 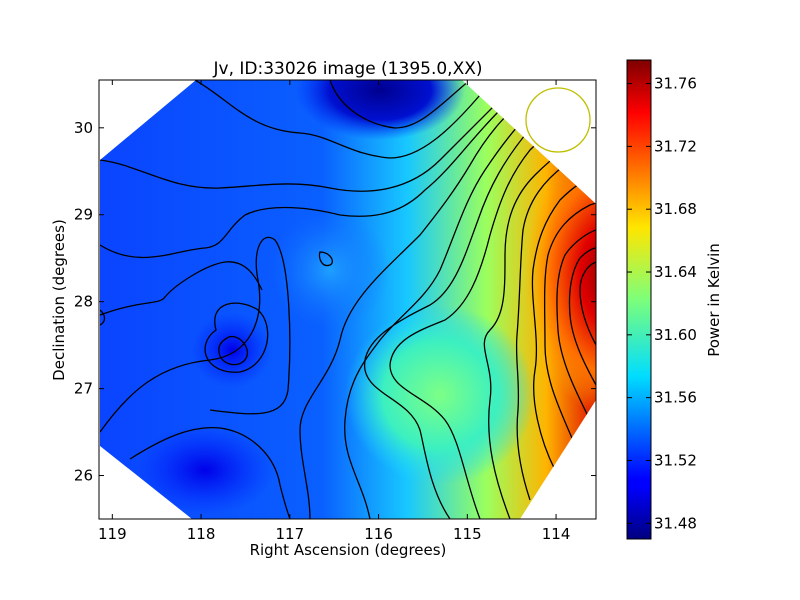 What do you see at coordinates (675, 209) in the screenshot?
I see `colorbar-tick-label: 31.68` at bounding box center [675, 209].